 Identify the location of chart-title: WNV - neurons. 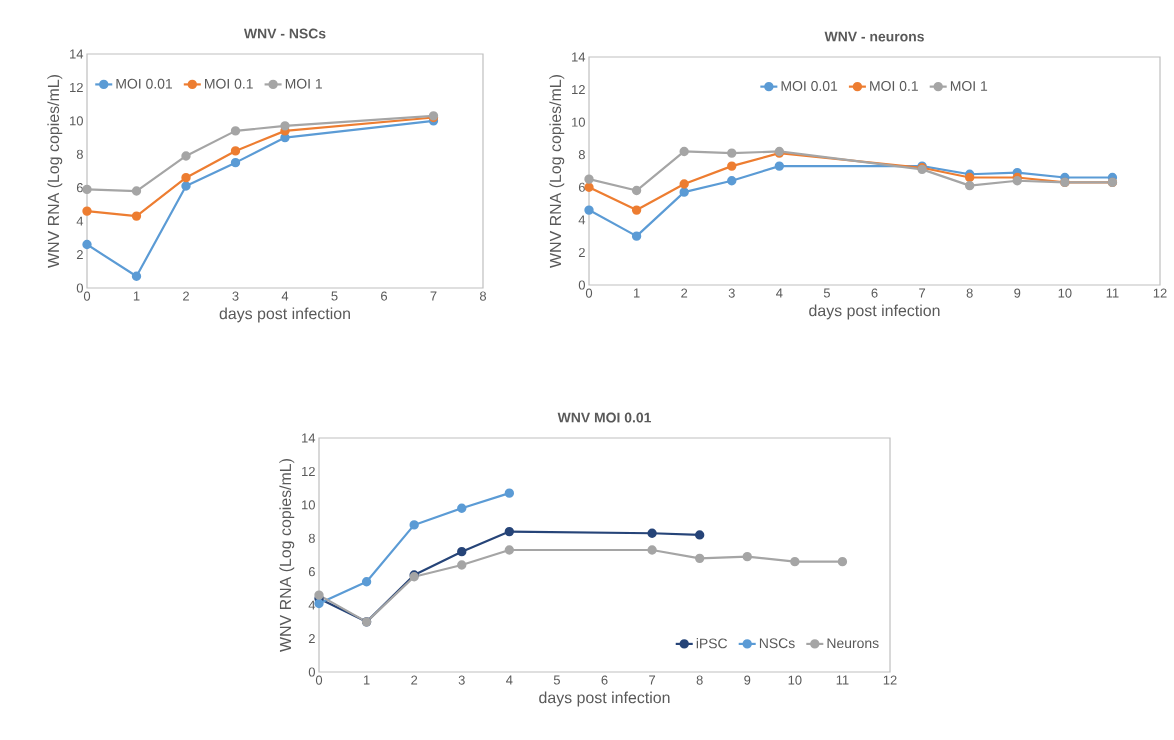
(874, 36).